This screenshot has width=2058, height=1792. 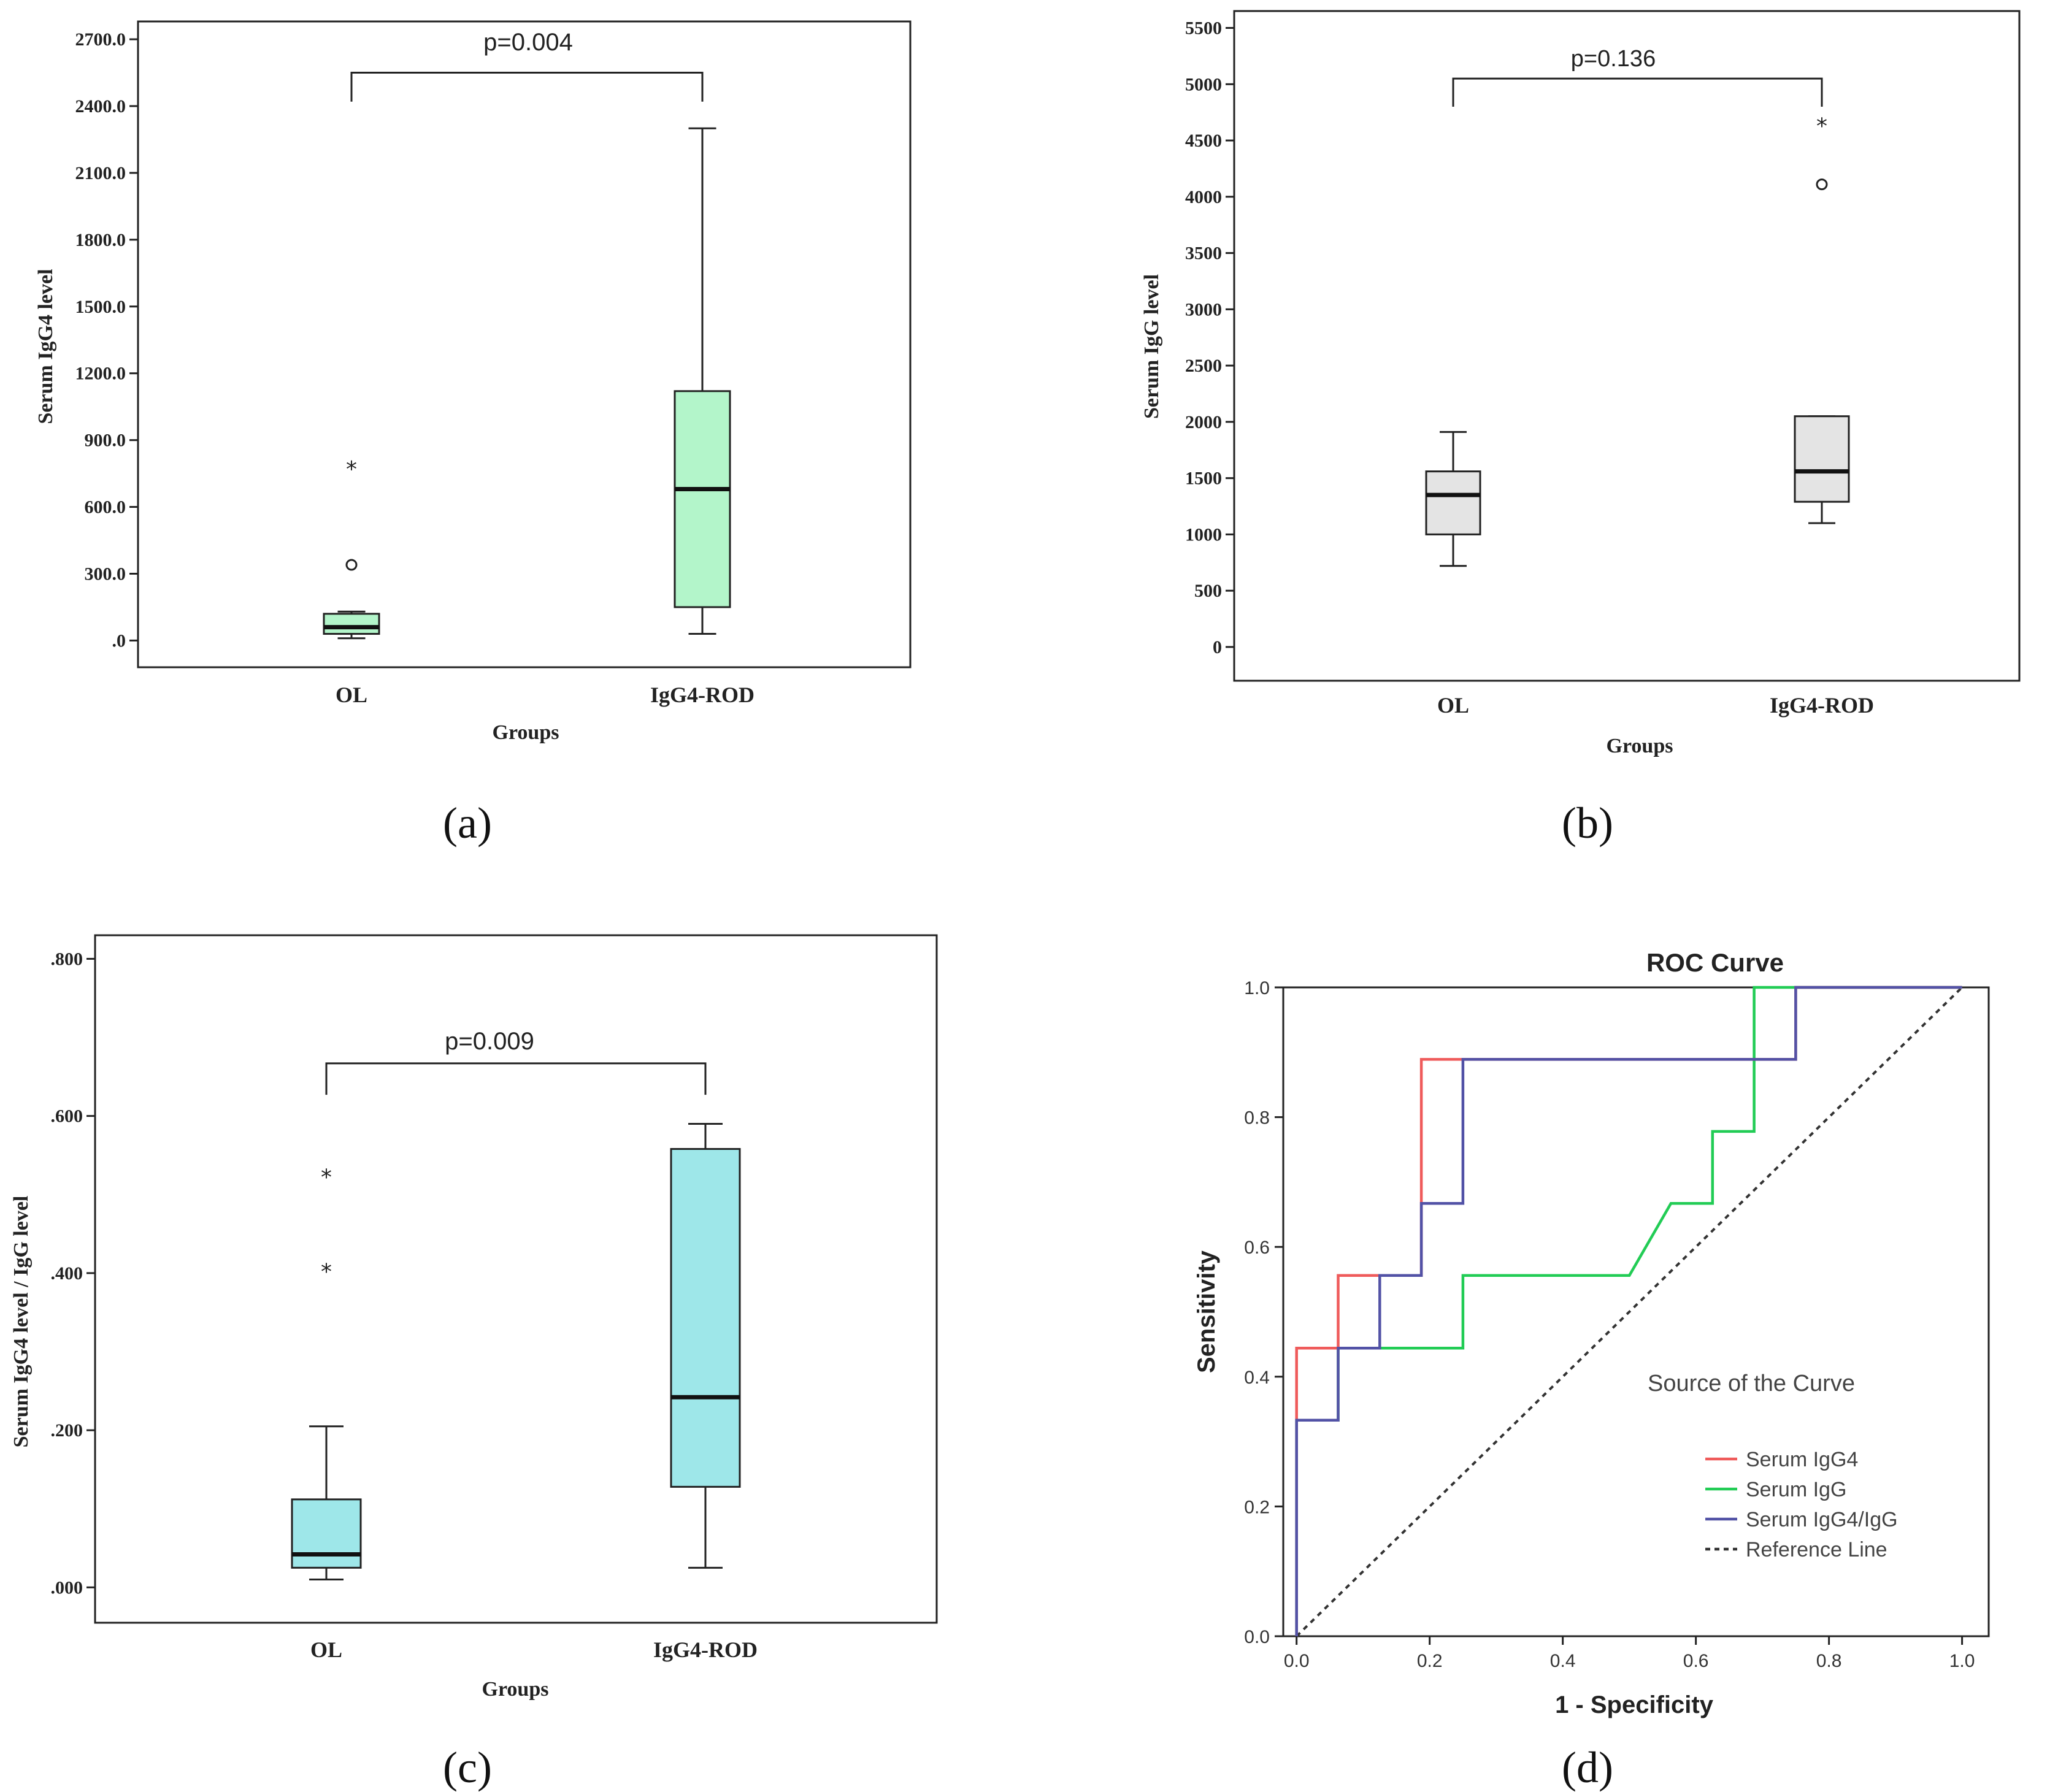 I want to click on x-tick-label: 0.2, so click(x=1430, y=1661).